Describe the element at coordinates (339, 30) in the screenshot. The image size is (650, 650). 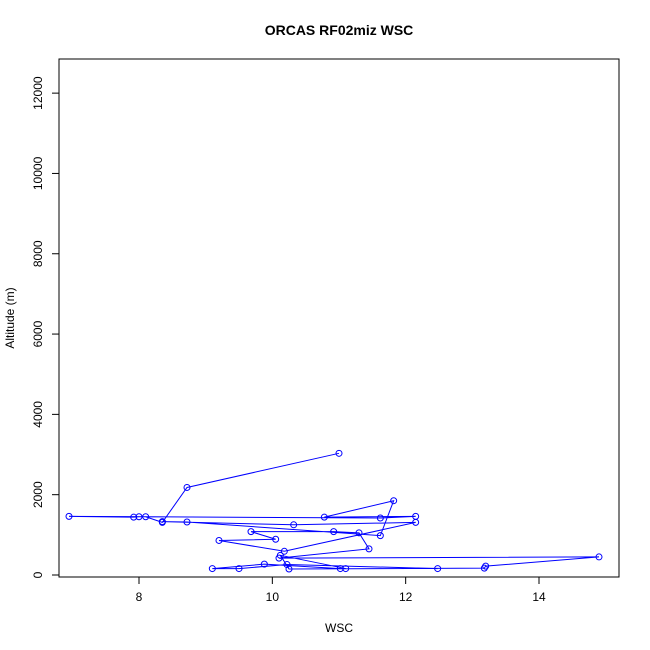
I see `chart-title: ORCAS RF02miz WSC` at that location.